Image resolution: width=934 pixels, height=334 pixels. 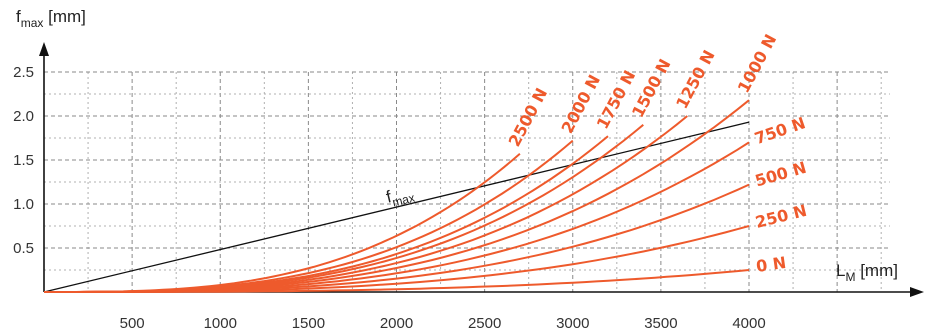 What do you see at coordinates (780, 130) in the screenshot?
I see `series-label: 750 N` at bounding box center [780, 130].